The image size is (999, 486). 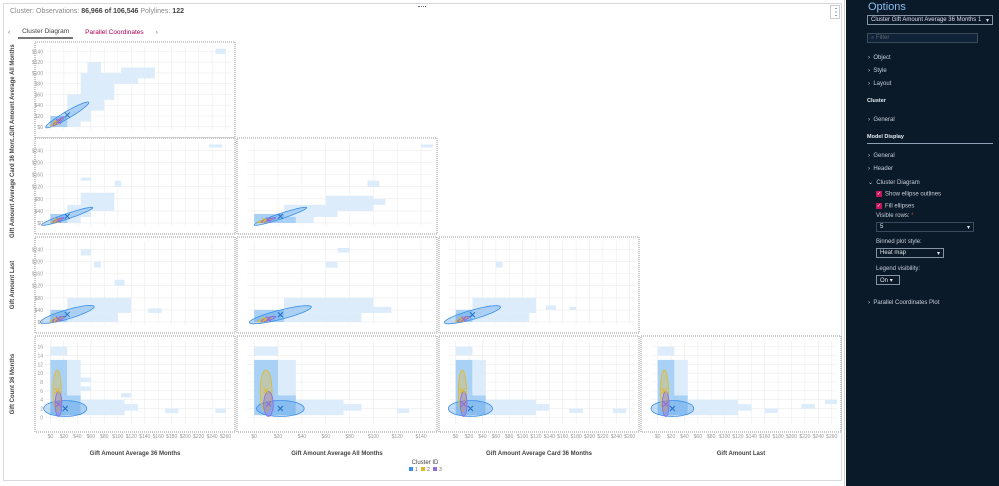 What do you see at coordinates (888, 280) in the screenshot?
I see `legend-visibility-select: On ▾` at bounding box center [888, 280].